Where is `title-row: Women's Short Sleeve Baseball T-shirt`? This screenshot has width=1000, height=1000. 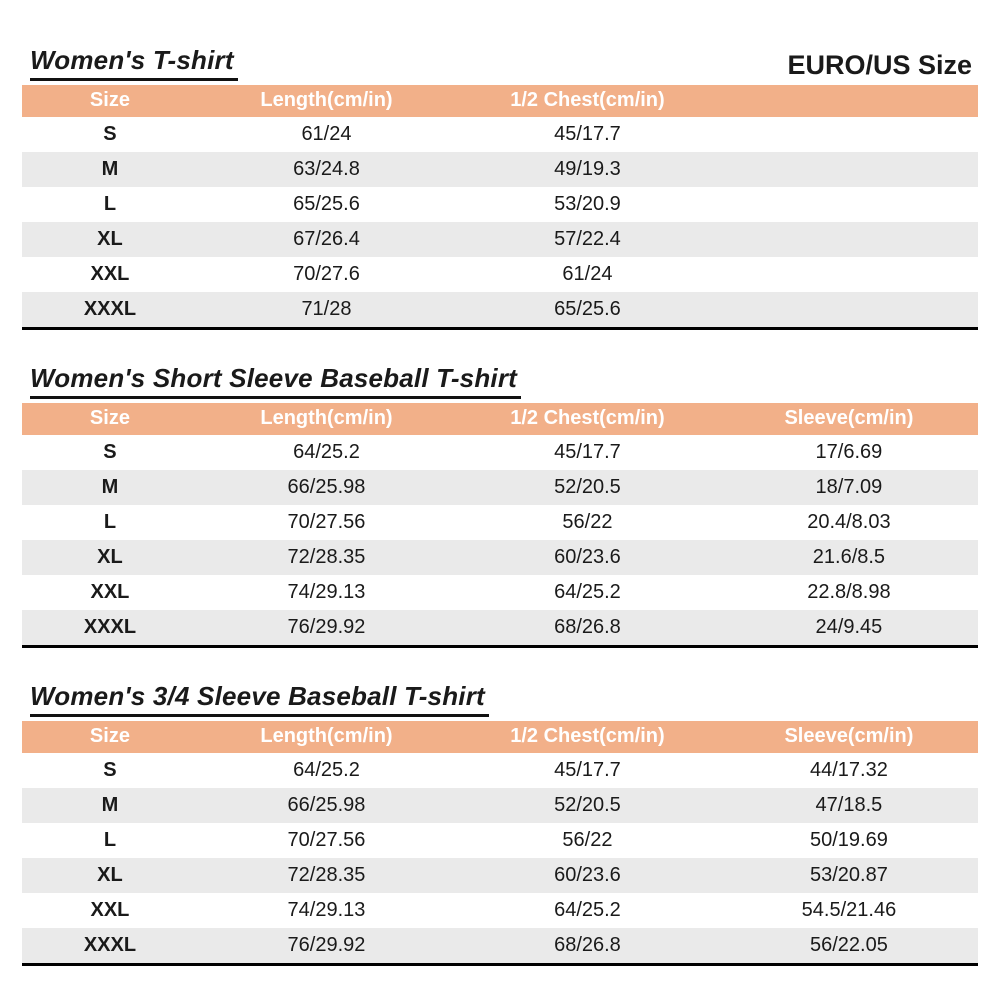 title-row: Women's Short Sleeve Baseball T-shirt is located at coordinates (500, 364).